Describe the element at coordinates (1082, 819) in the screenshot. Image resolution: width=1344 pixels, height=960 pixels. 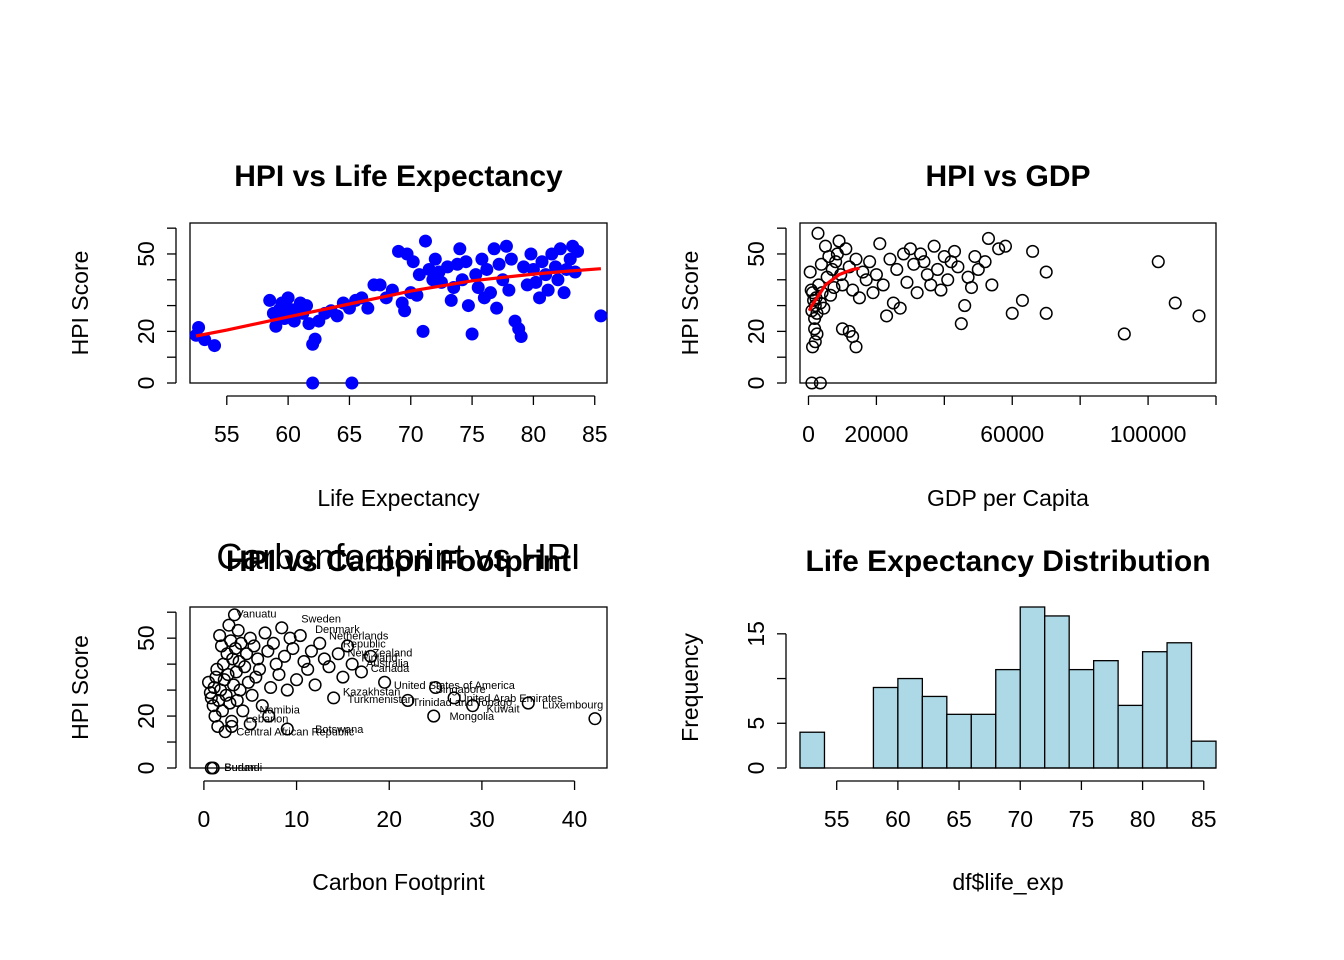
I see `x-tick-label: 75` at that location.